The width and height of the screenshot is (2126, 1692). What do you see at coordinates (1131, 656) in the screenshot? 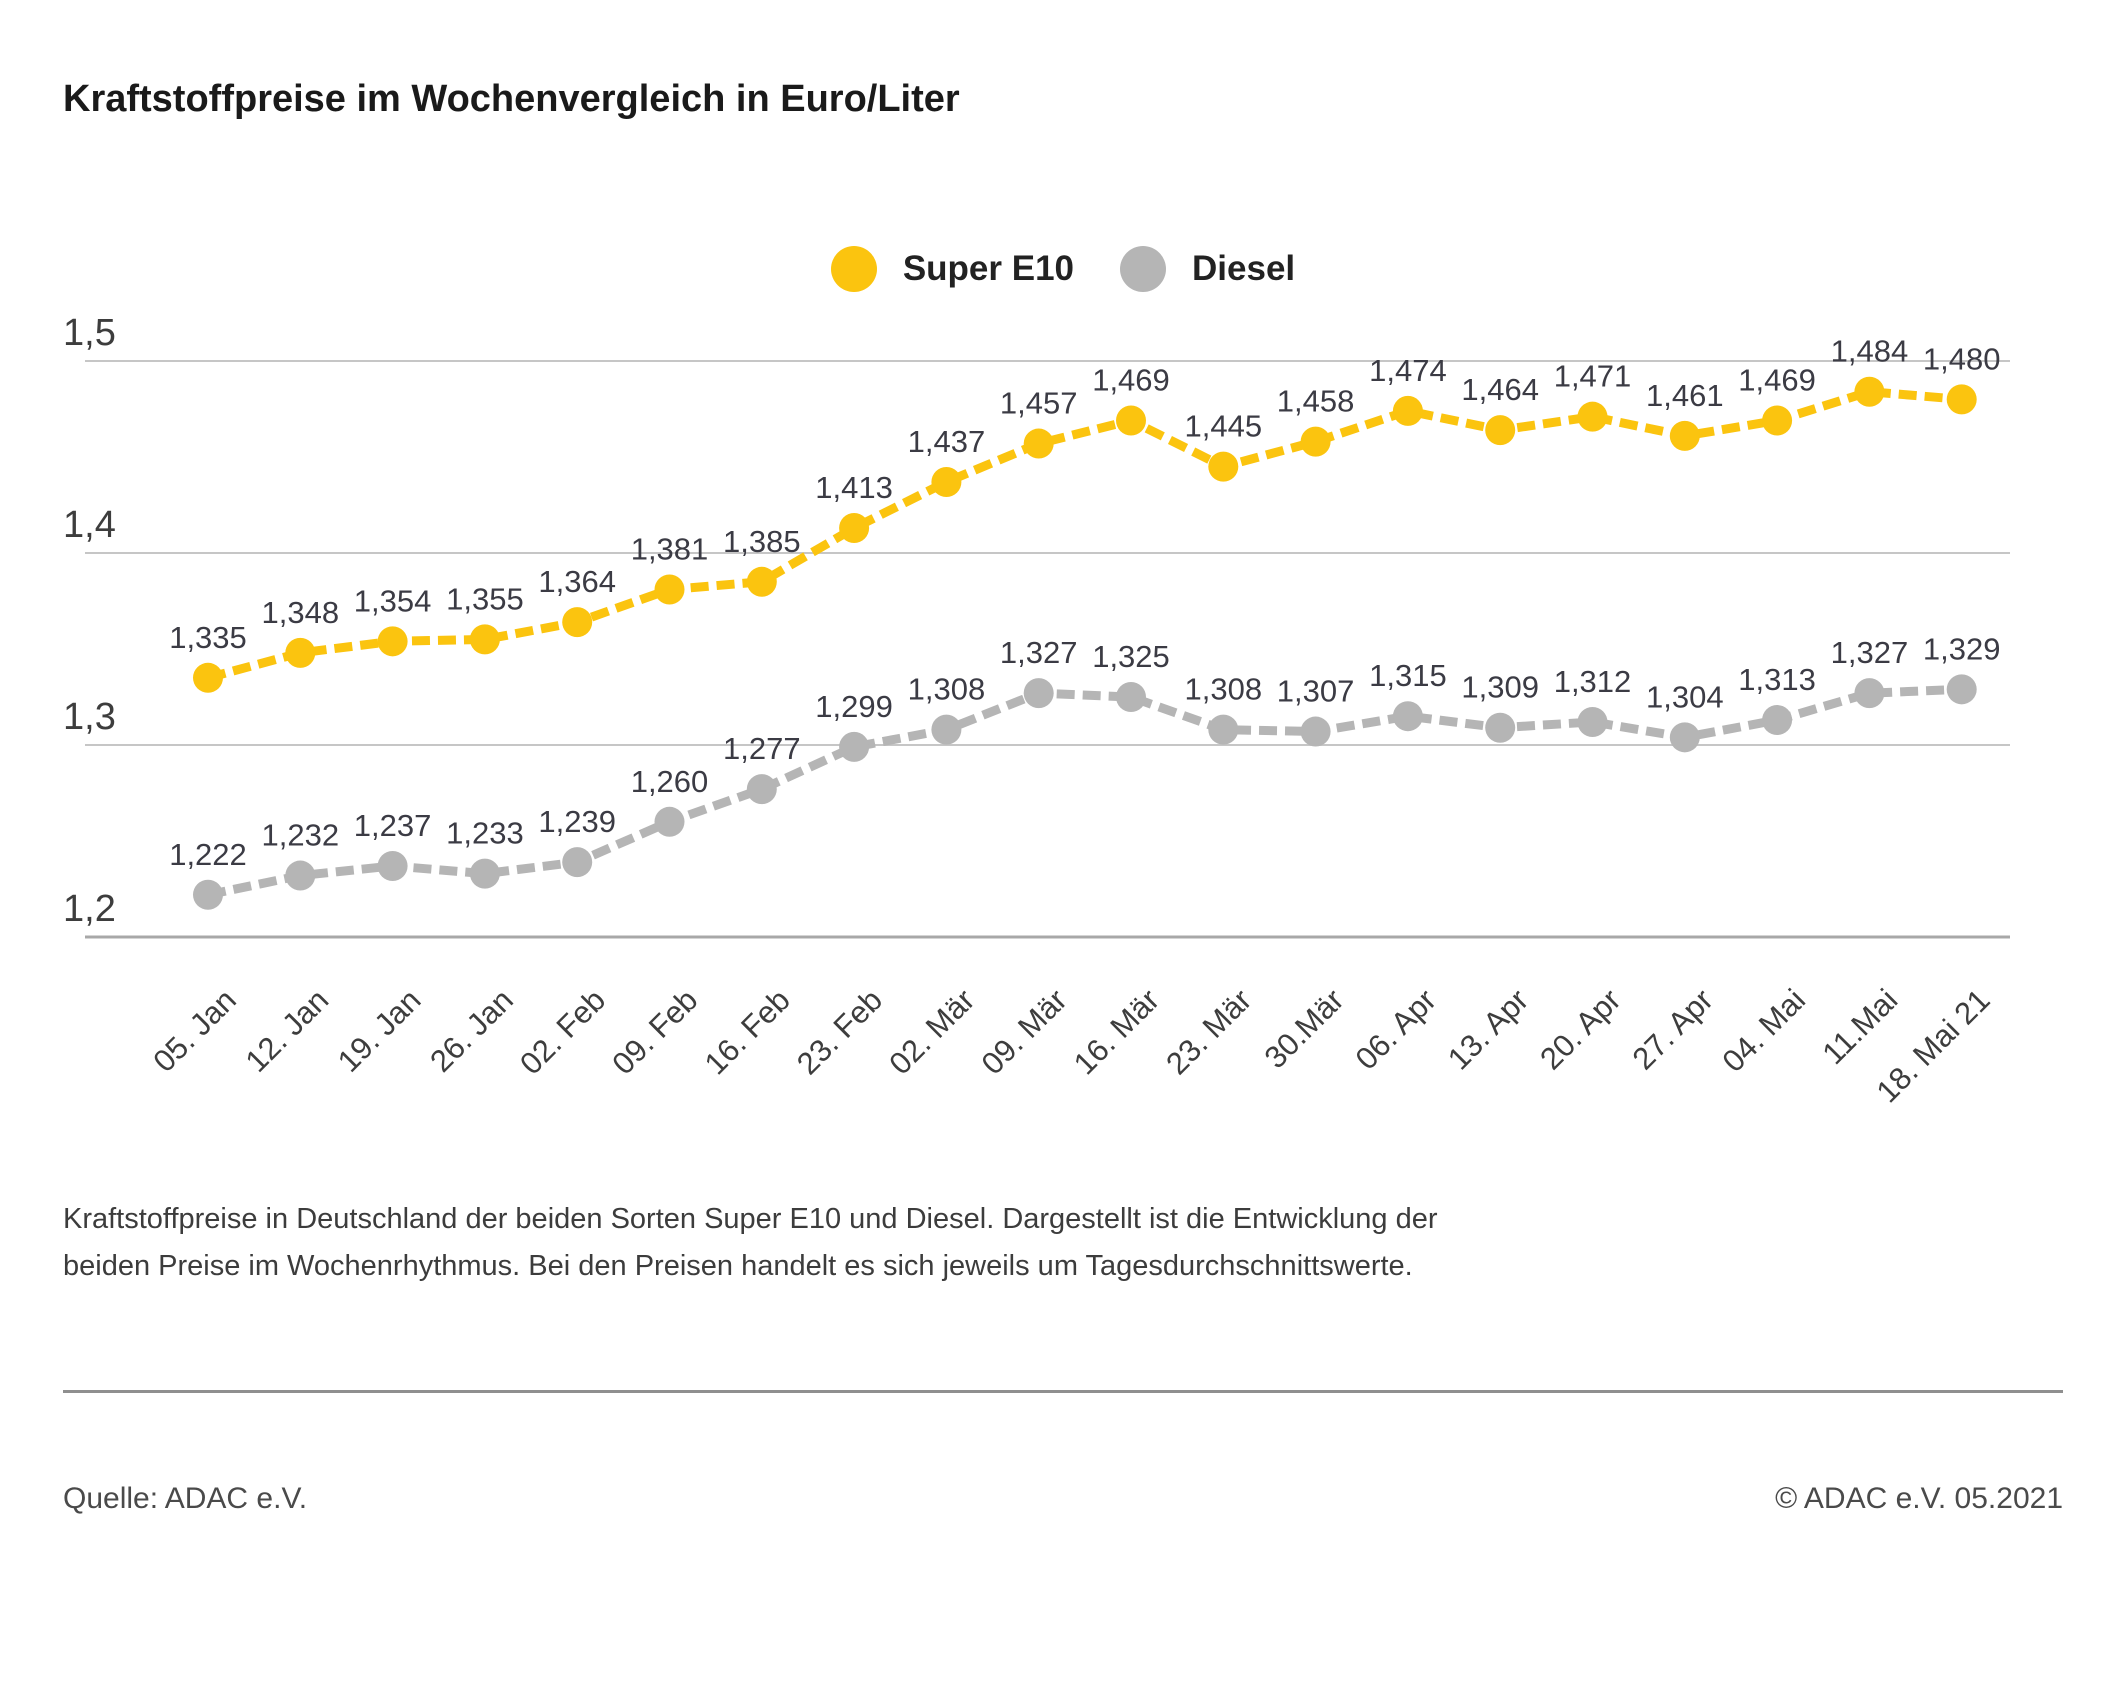
I see `data-label: 1,325` at bounding box center [1131, 656].